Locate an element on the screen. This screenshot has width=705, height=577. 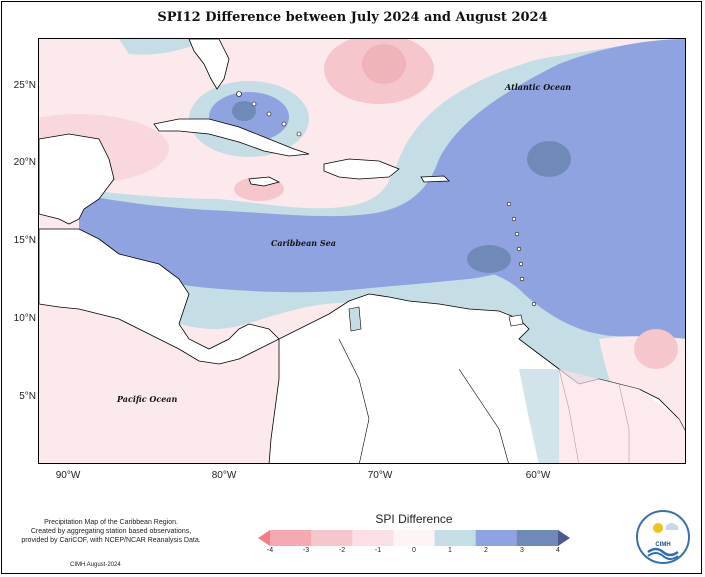
legend-tick-label: -3 is located at coordinates (306, 550).